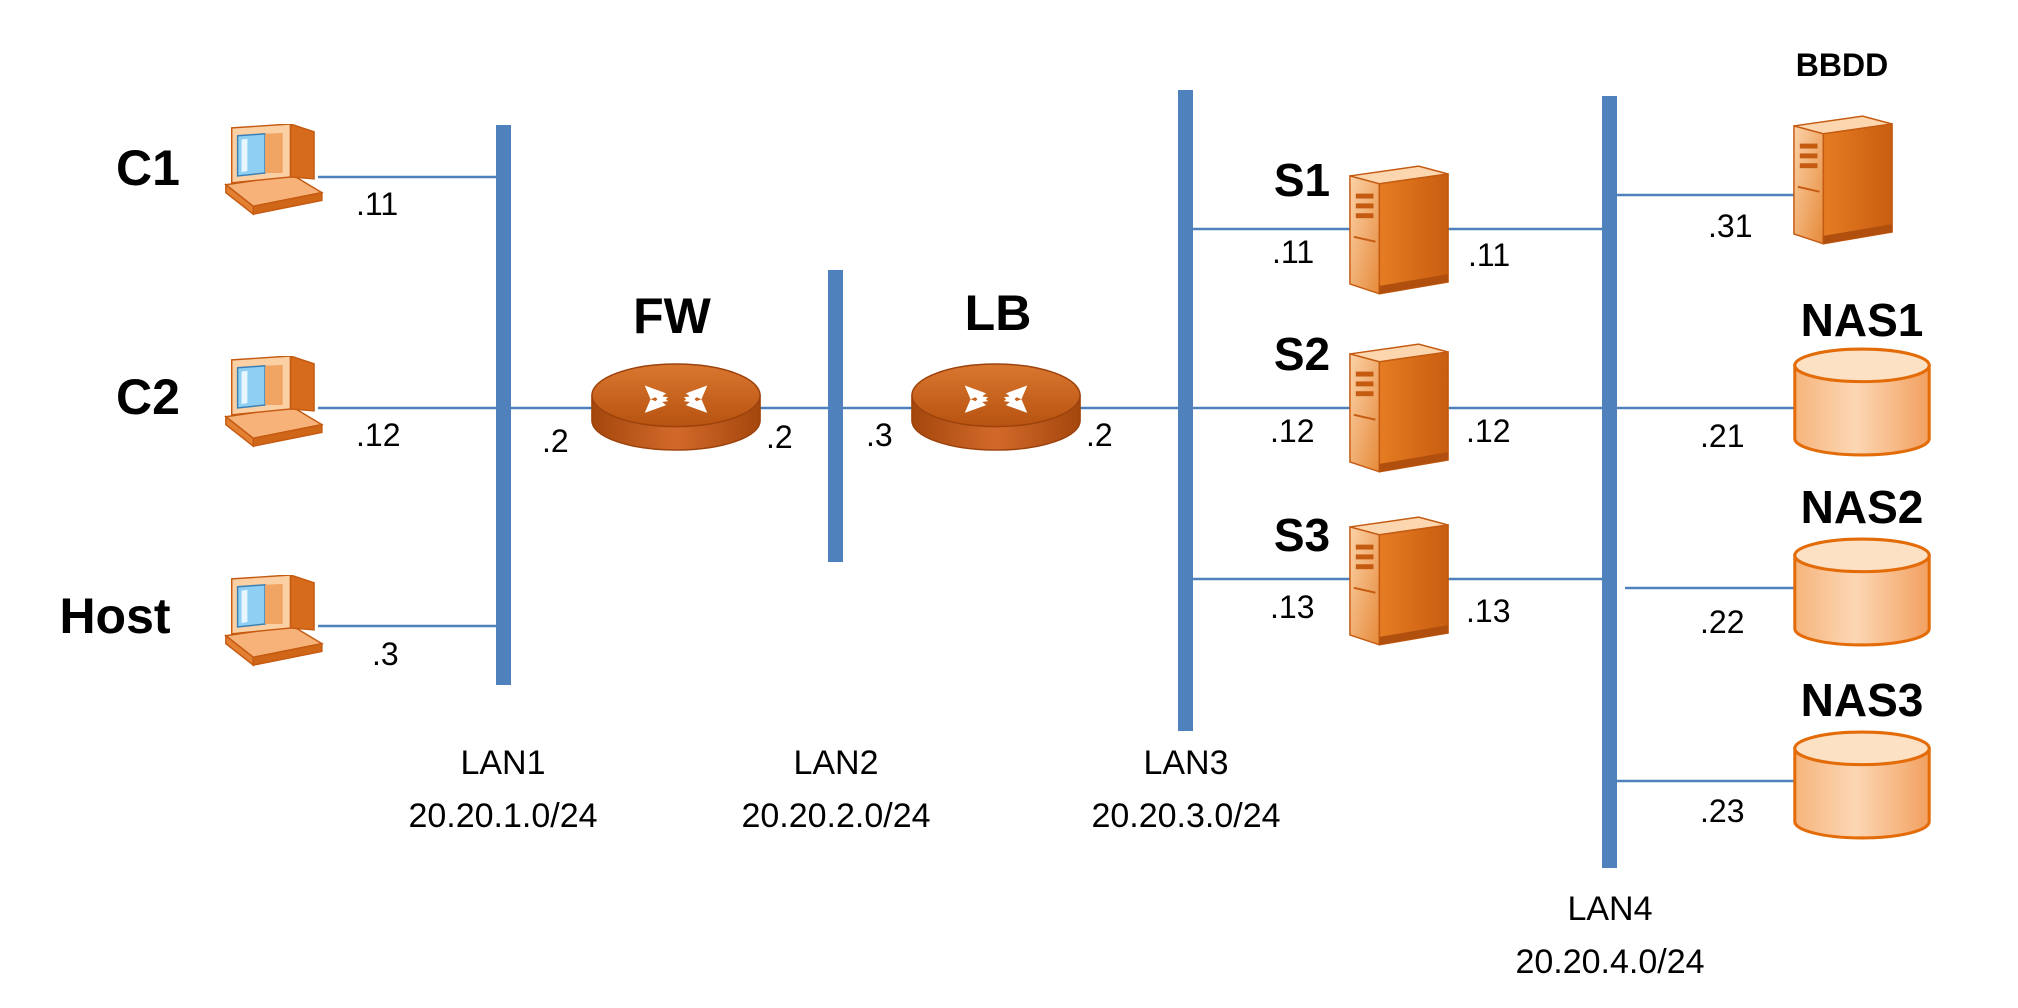 Image resolution: width=2018 pixels, height=1008 pixels. Describe the element at coordinates (835, 416) in the screenshot. I see `lan2-bus` at that location.